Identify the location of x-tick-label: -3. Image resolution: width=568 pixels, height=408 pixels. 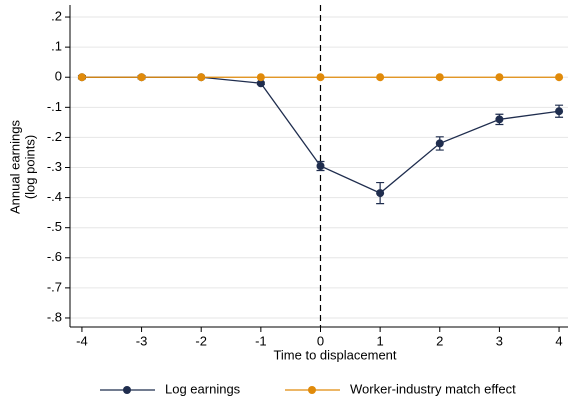
(142, 340).